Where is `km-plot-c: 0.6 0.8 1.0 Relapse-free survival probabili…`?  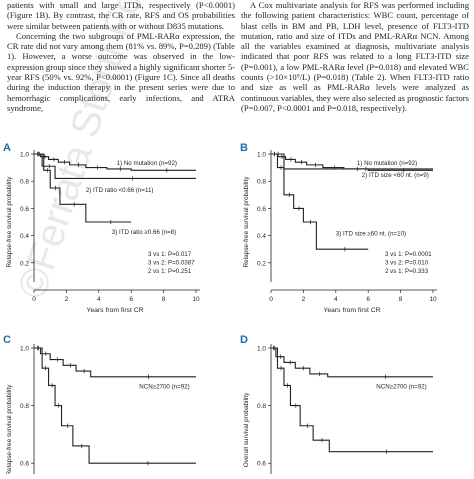 km-plot-c: 0.6 0.8 1.0 Relapse-free survival probabili… is located at coordinates (101, 409).